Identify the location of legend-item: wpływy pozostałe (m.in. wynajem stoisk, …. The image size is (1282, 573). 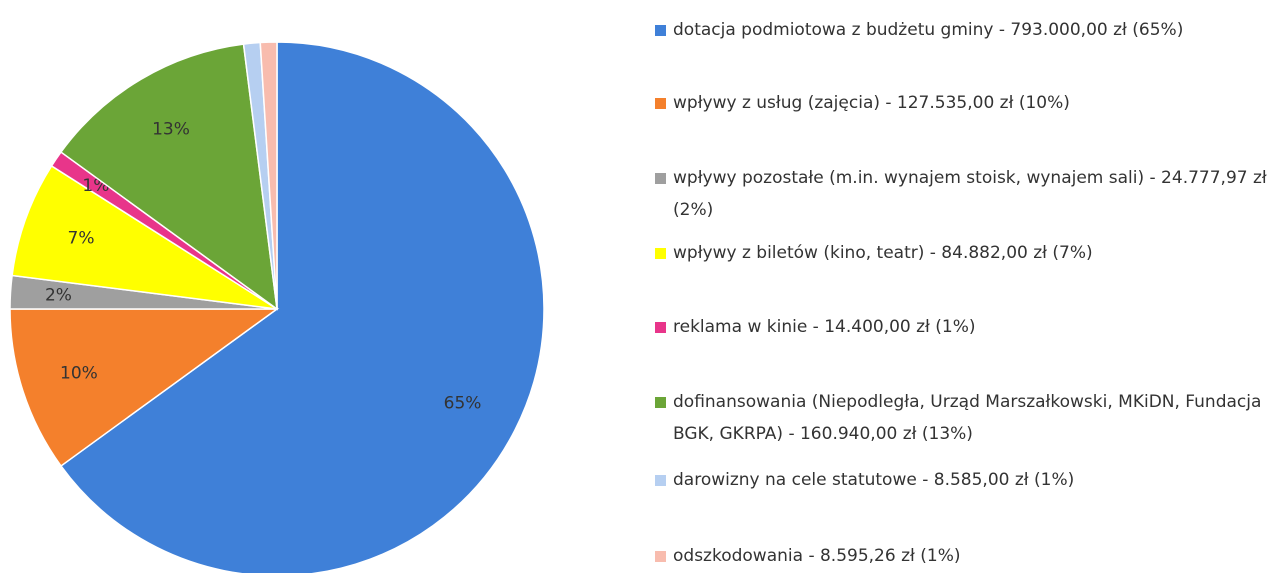
(965, 194).